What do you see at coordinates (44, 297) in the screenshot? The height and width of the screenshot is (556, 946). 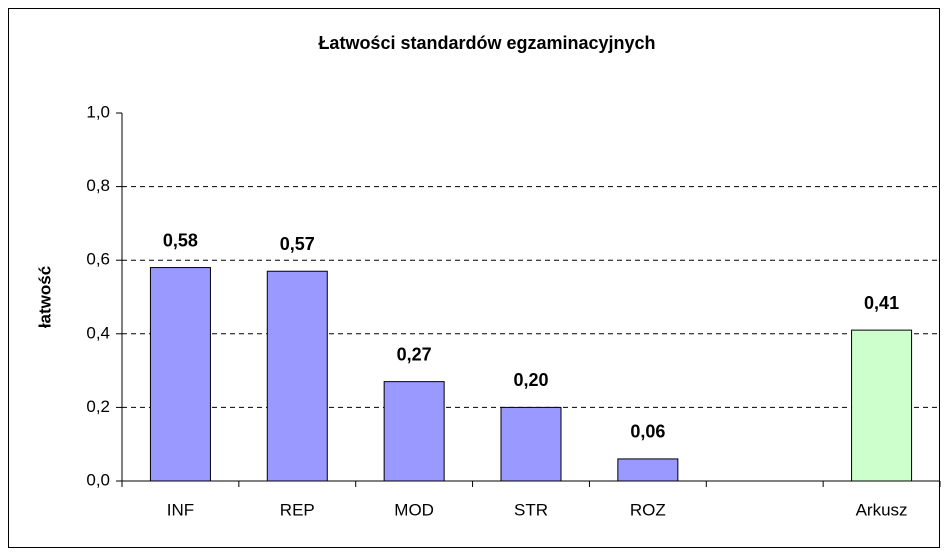 I see `y-axis-label: łatwość` at bounding box center [44, 297].